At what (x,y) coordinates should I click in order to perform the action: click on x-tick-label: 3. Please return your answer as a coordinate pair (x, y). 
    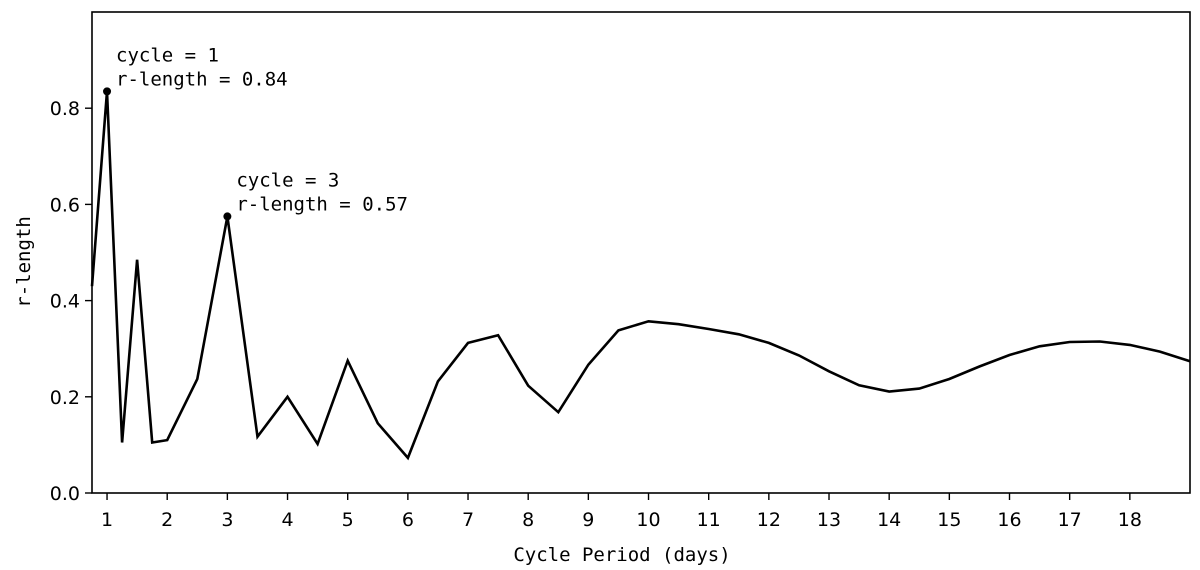
    Looking at the image, I should click on (227, 520).